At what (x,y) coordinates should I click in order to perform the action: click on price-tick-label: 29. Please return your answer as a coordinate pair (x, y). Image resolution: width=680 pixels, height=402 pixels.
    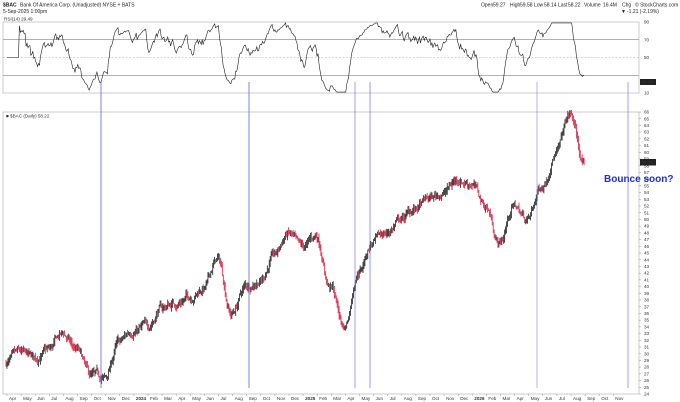
    Looking at the image, I should click on (647, 360).